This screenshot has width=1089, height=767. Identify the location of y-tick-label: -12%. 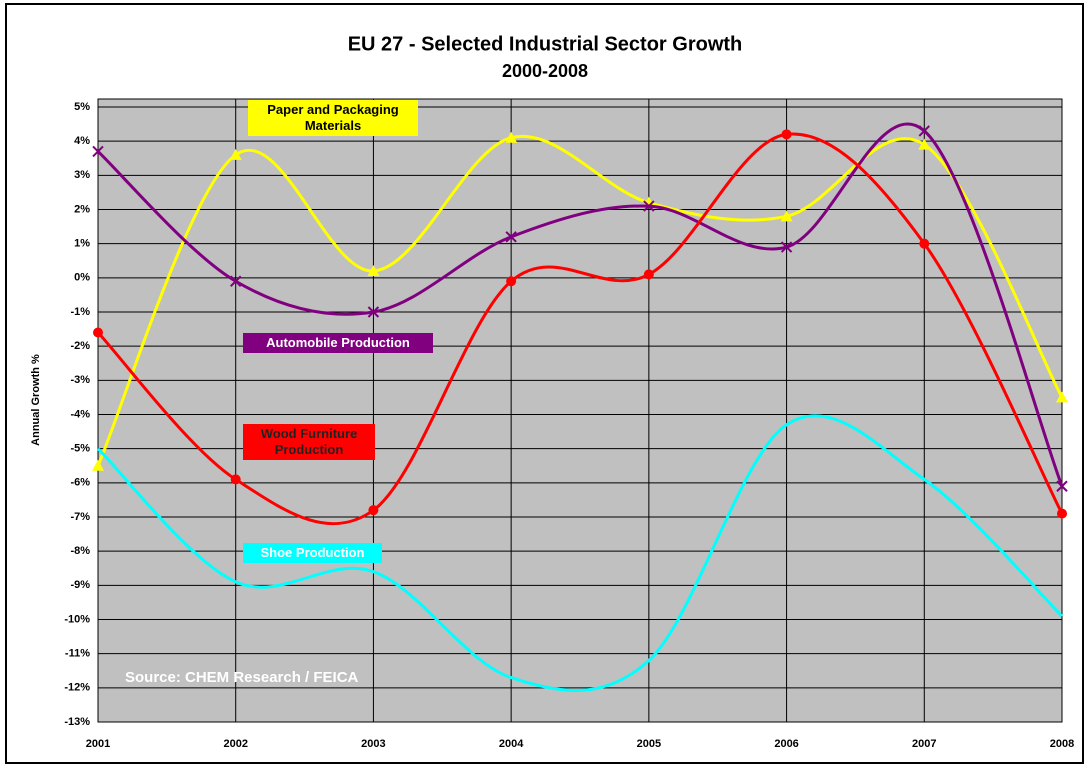
(77, 688).